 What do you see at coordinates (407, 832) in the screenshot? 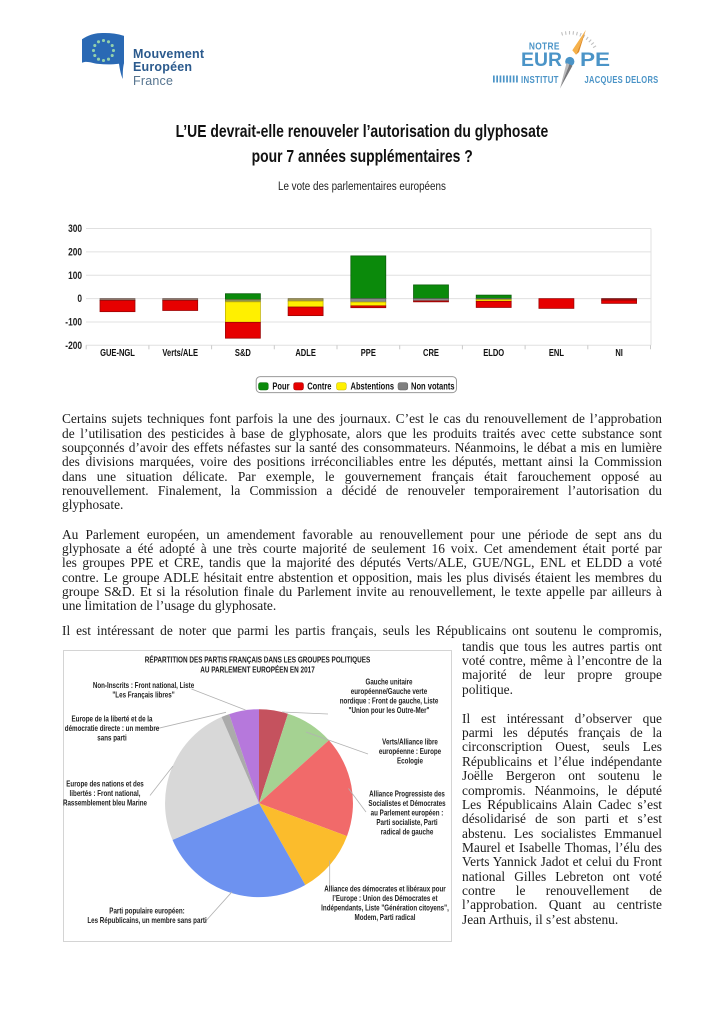
I see `svg-text: radical de gauche` at bounding box center [407, 832].